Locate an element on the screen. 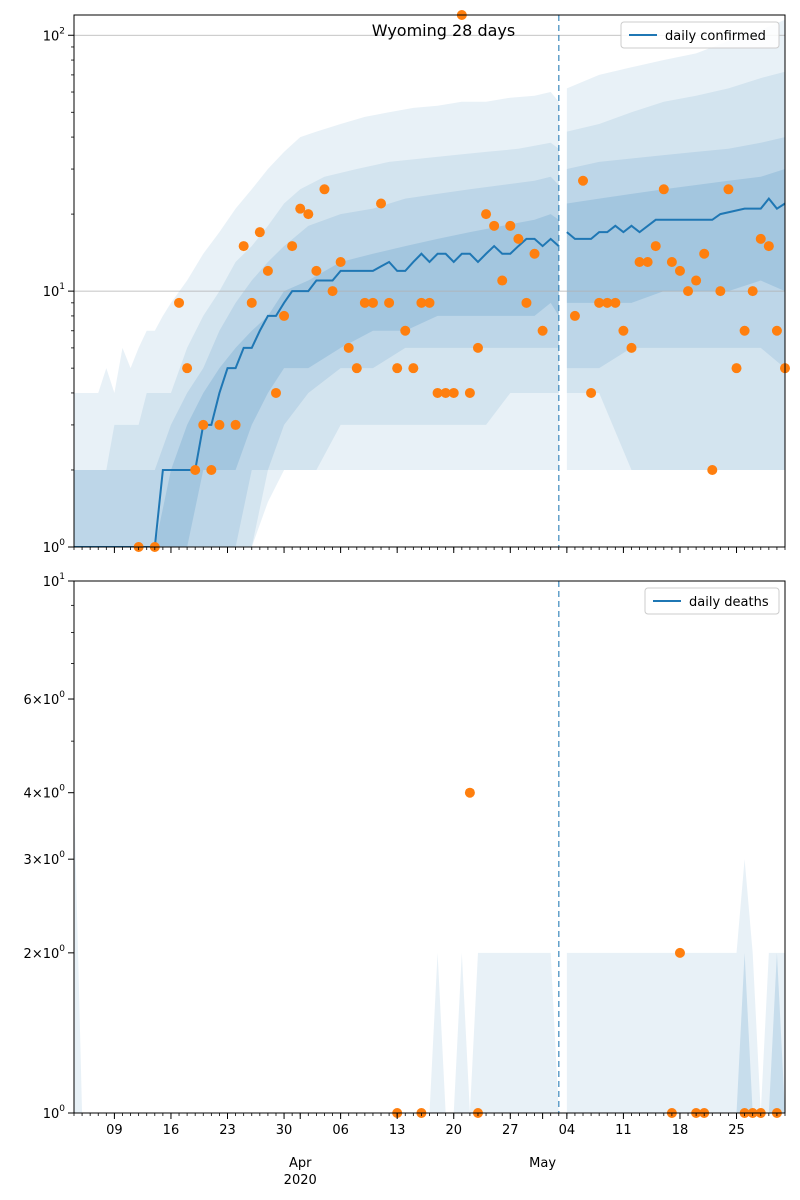 This screenshot has height=1200, width=800. x-tick-label: 27 is located at coordinates (510, 1130).